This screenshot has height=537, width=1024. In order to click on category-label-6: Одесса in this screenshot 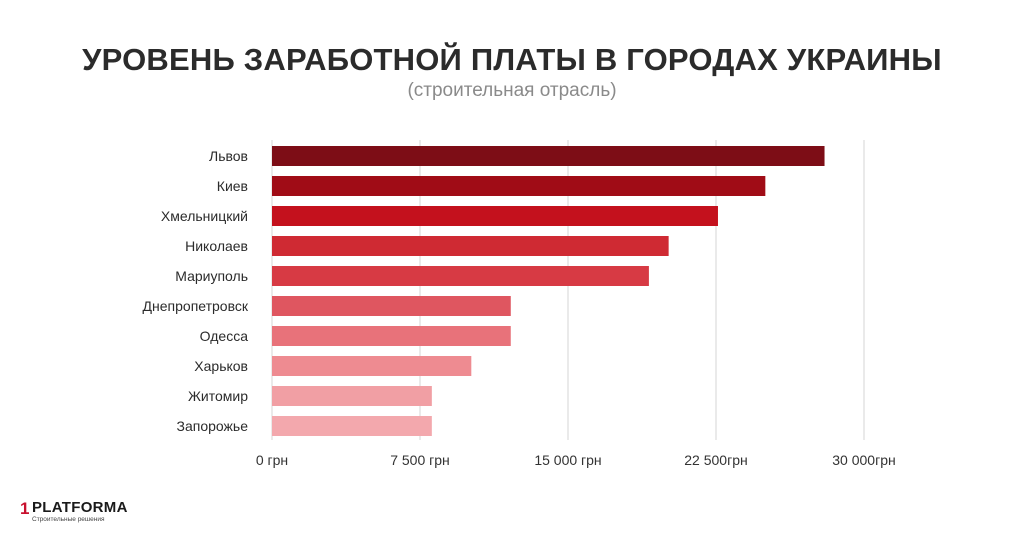, I will do `click(224, 336)`.